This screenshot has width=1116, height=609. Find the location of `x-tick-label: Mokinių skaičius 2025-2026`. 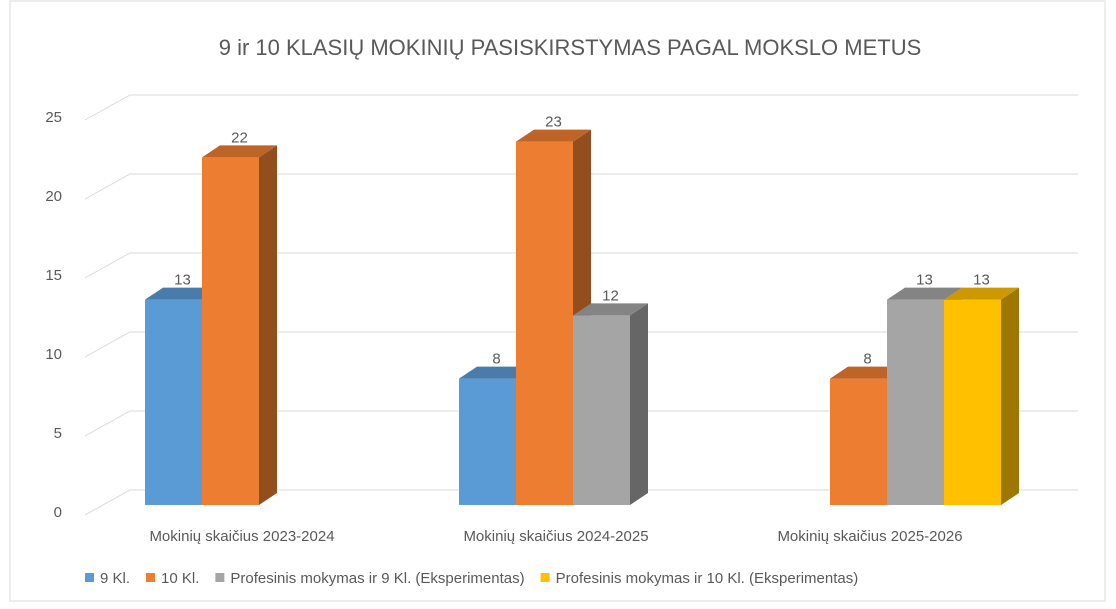

x-tick-label: Mokinių skaičius 2025-2026 is located at coordinates (869, 536).